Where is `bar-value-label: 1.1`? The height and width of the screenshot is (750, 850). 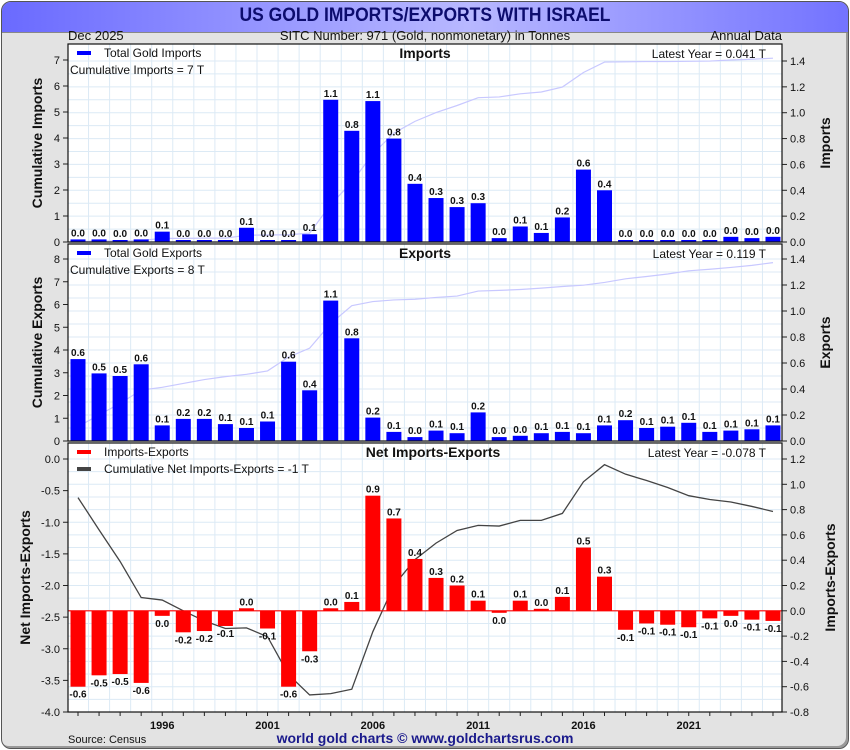
bar-value-label: 1.1 is located at coordinates (331, 94).